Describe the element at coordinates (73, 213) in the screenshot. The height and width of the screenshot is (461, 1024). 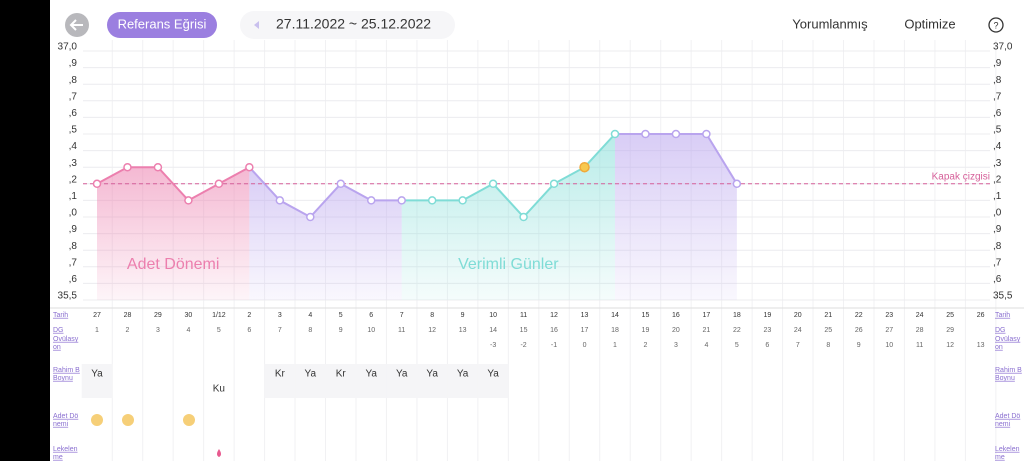
I see `y-tick-label: ,0` at that location.